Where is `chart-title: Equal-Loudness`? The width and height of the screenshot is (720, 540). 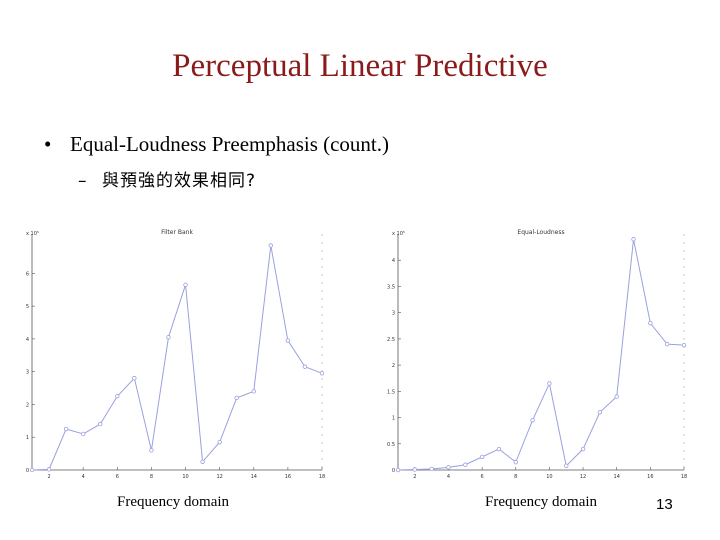 chart-title: Equal-Loudness is located at coordinates (540, 232).